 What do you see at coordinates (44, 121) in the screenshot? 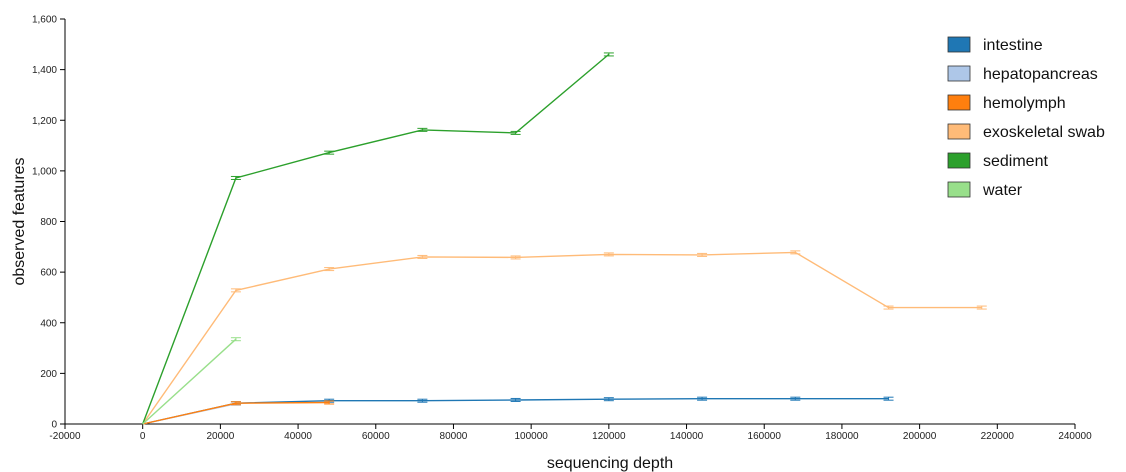
I see `y-tick-label: 1,200` at bounding box center [44, 121].